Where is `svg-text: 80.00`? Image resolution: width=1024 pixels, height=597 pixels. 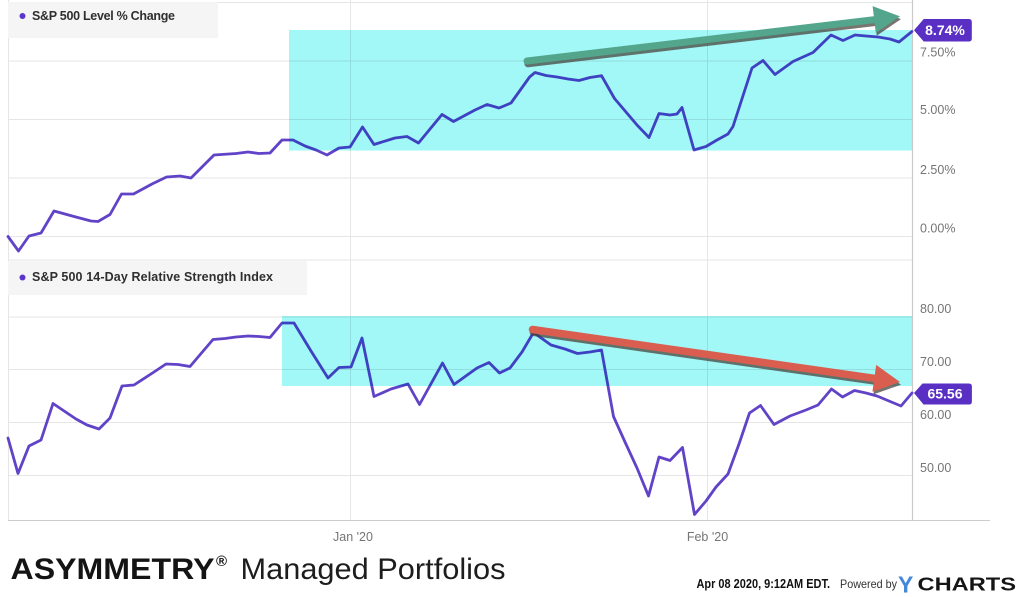
svg-text: 80.00 is located at coordinates (935, 309).